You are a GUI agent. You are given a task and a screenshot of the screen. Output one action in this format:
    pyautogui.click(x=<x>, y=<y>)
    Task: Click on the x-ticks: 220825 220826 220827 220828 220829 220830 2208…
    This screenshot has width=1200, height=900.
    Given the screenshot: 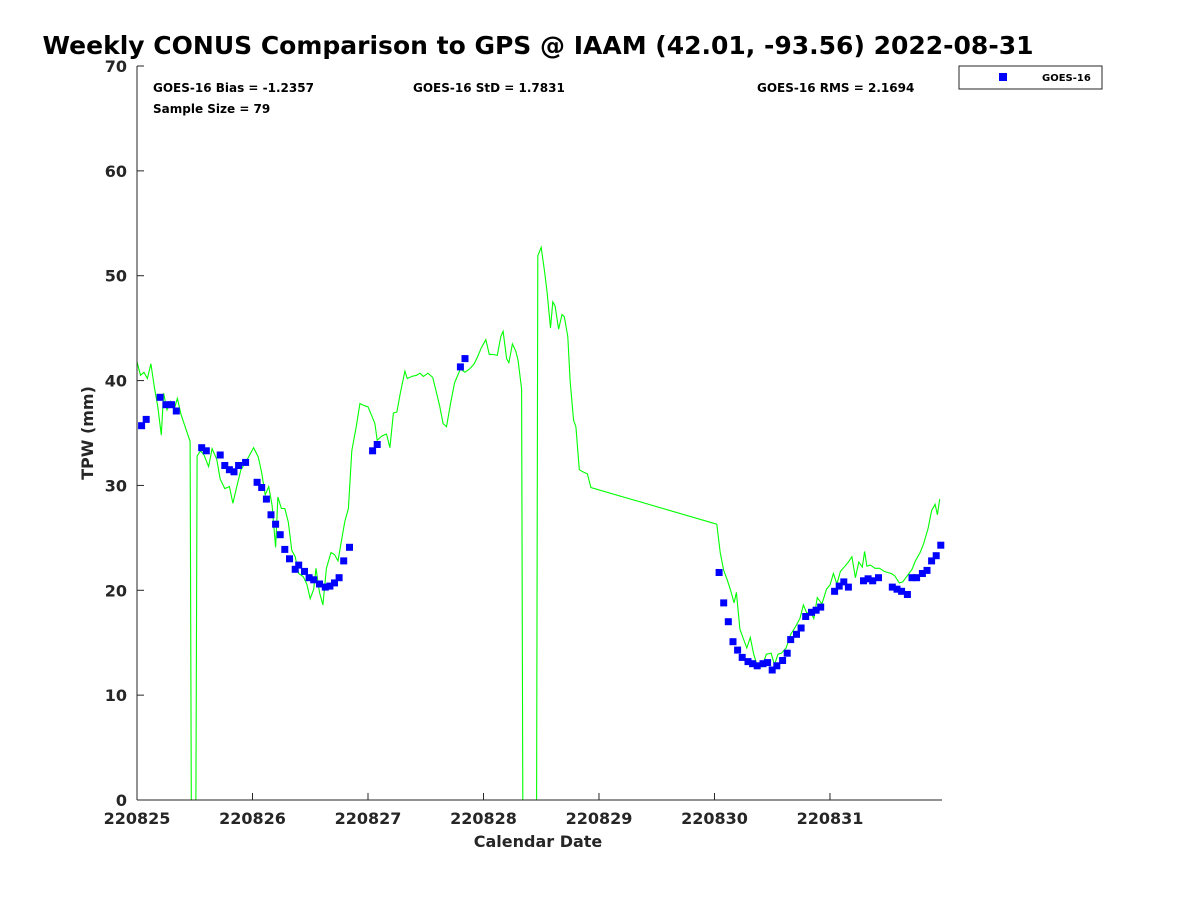 What is the action you would take?
    pyautogui.click(x=484, y=810)
    